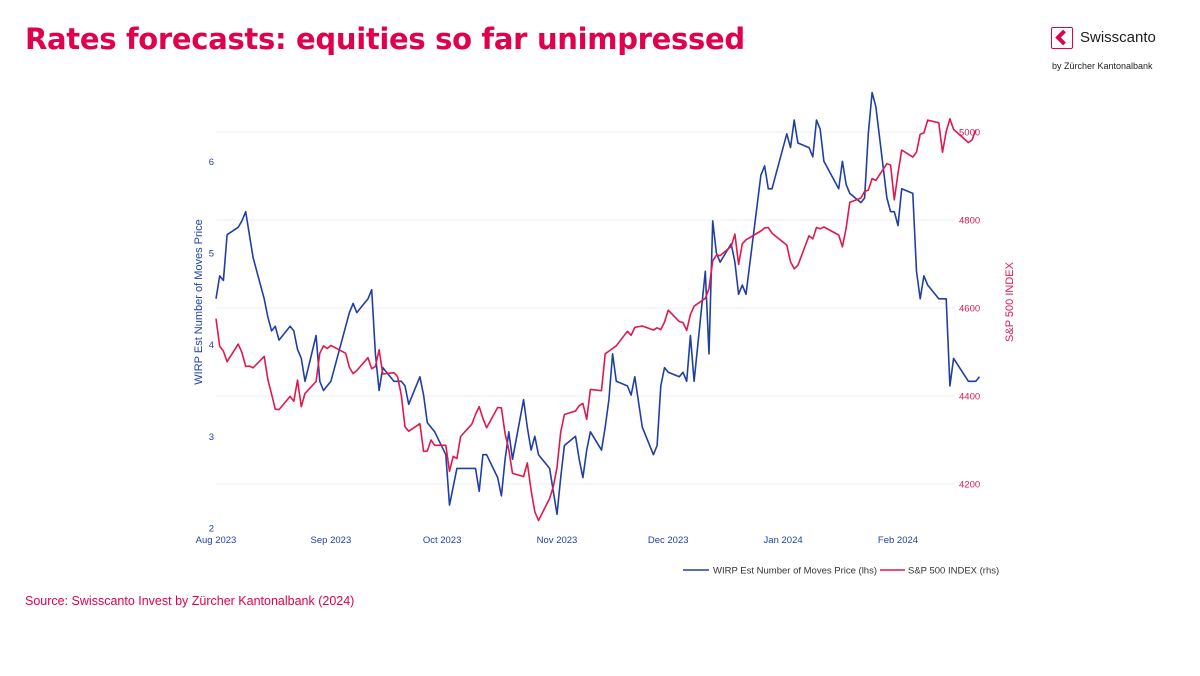 This screenshot has width=1200, height=676. I want to click on x-tick-label-2: Oct 2023, so click(442, 540).